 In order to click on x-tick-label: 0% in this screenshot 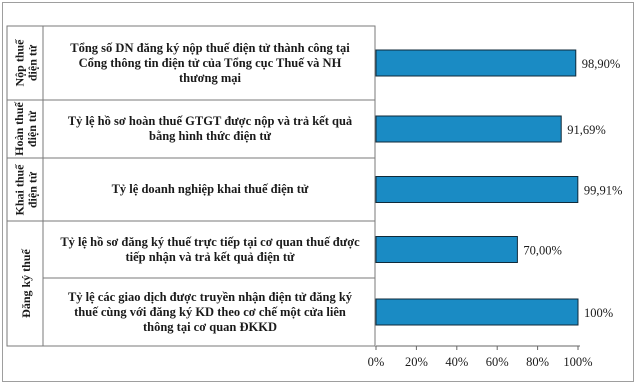, I will do `click(376, 362)`.